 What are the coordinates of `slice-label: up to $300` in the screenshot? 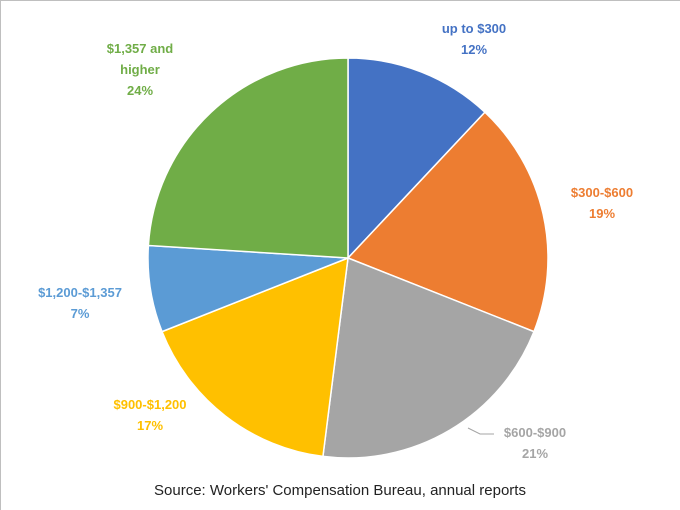 It's located at (474, 28).